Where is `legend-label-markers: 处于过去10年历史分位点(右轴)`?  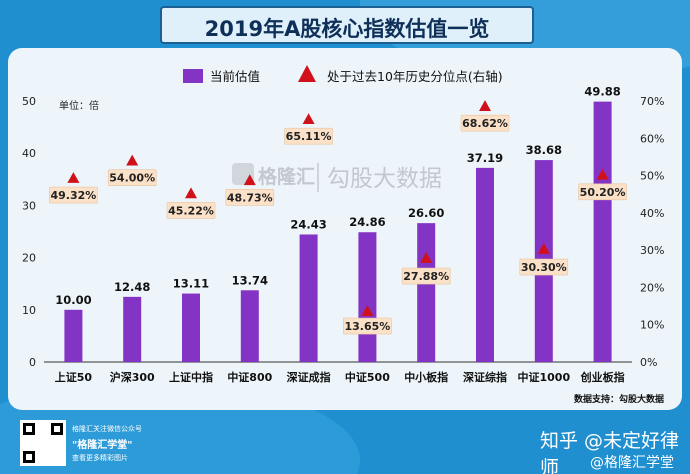
legend-label-markers: 处于过去10年历史分位点(右轴) is located at coordinates (415, 76).